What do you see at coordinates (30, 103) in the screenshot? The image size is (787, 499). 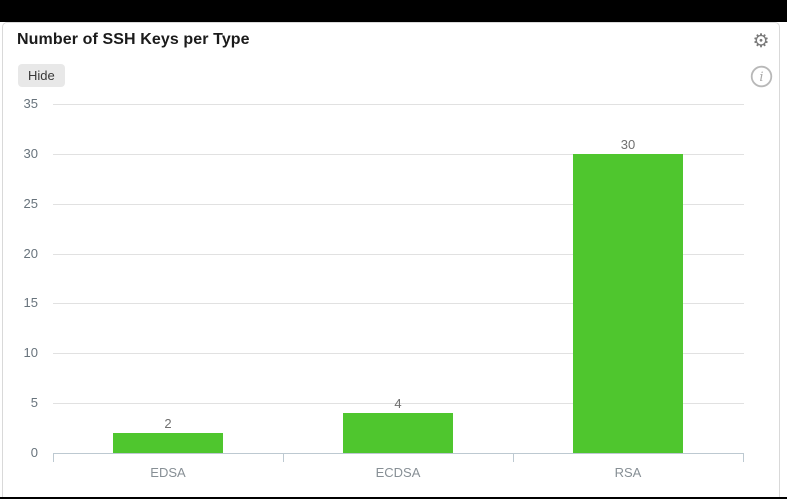 I see `y-axis-tick-label: 35` at bounding box center [30, 103].